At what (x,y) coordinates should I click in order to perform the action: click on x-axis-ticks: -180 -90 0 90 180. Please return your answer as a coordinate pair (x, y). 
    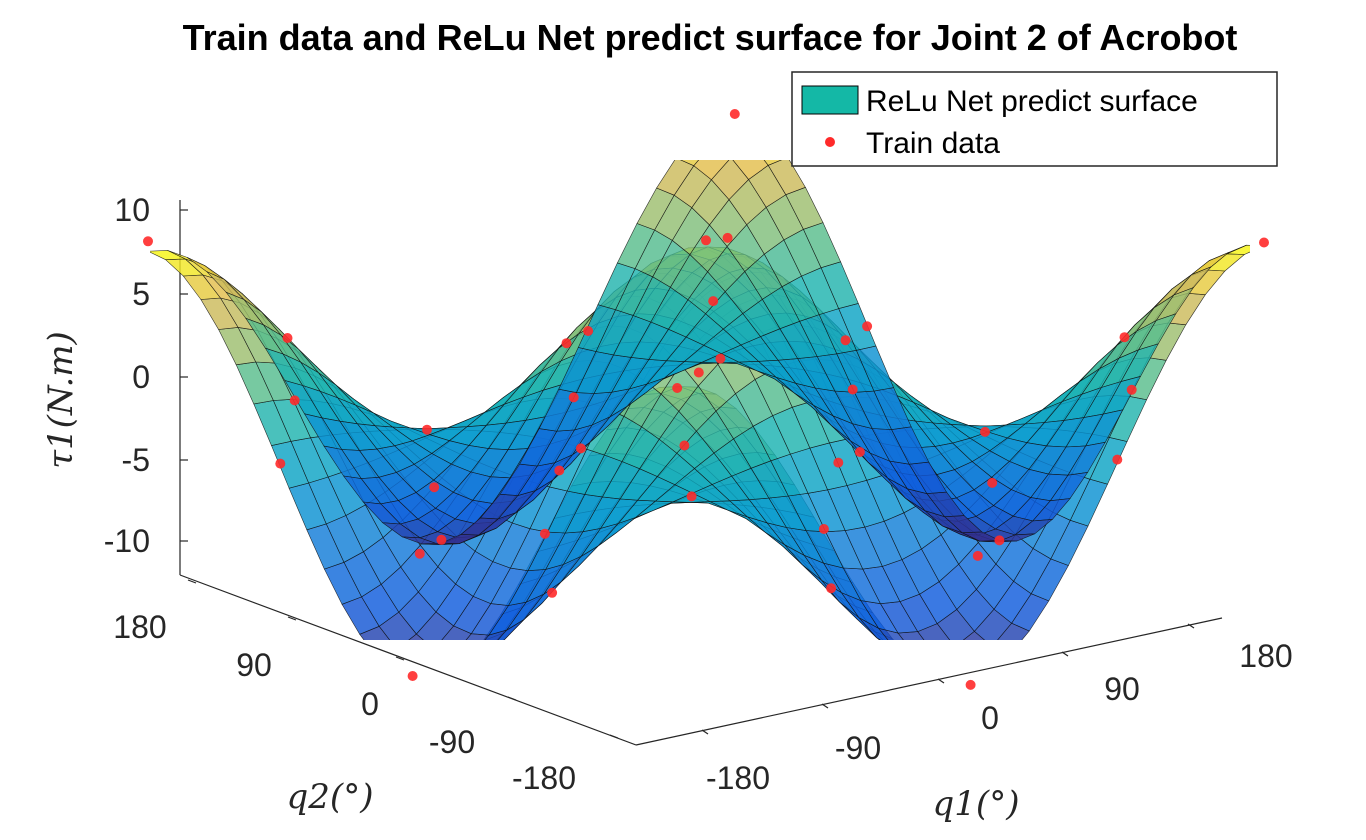
    Looking at the image, I should click on (997, 709).